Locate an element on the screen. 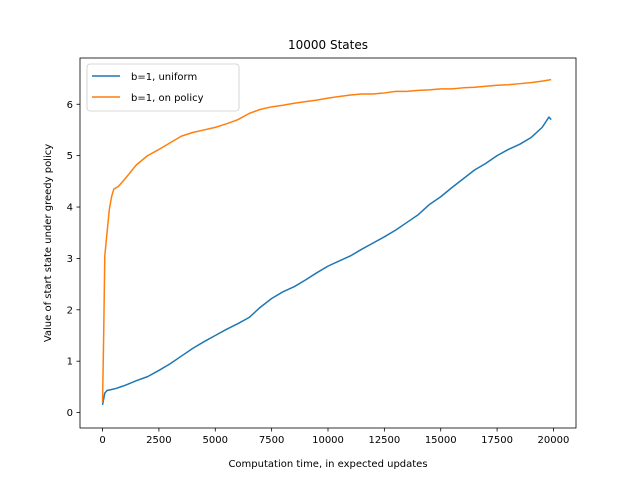 The height and width of the screenshot is (480, 640). legend-label-uniform: b=1, uniform is located at coordinates (164, 77).